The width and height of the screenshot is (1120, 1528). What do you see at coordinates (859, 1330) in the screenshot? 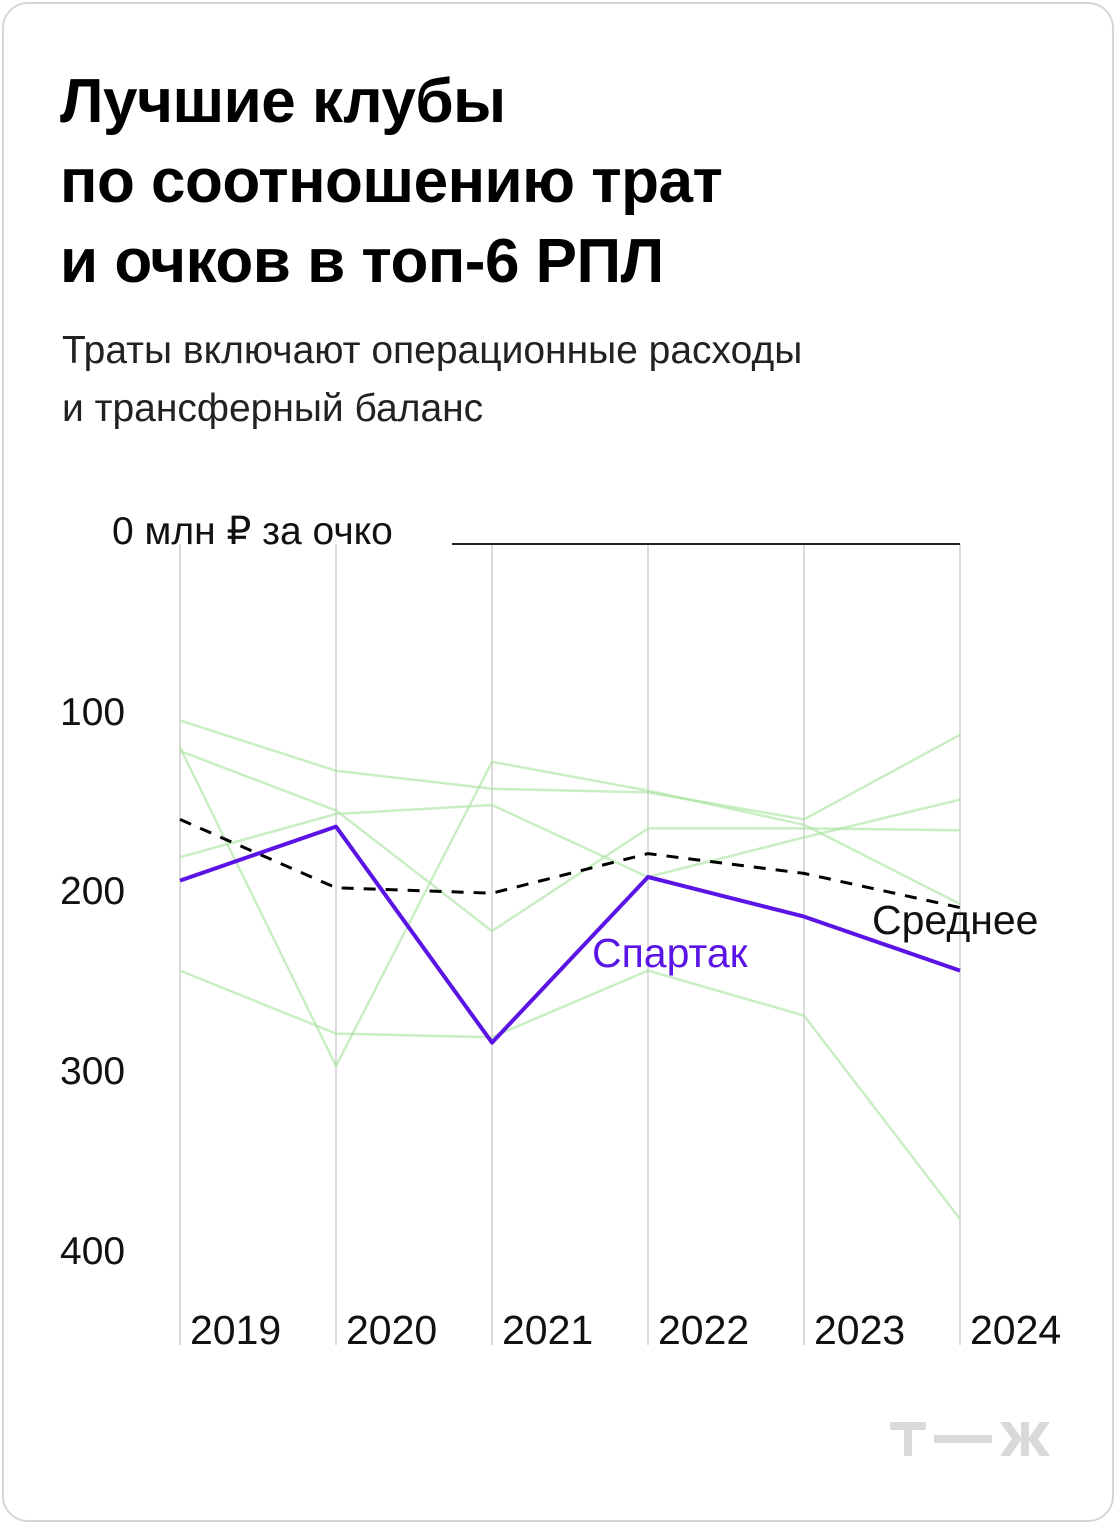
I see `x-tick-label: 2023` at bounding box center [859, 1330].